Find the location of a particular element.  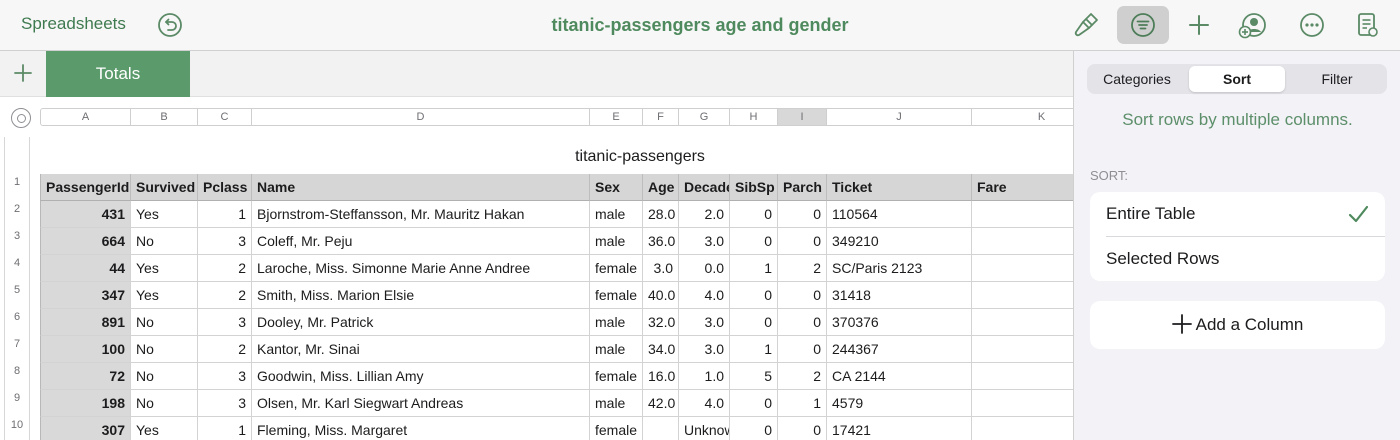

header-cell: Sex is located at coordinates (616, 187).